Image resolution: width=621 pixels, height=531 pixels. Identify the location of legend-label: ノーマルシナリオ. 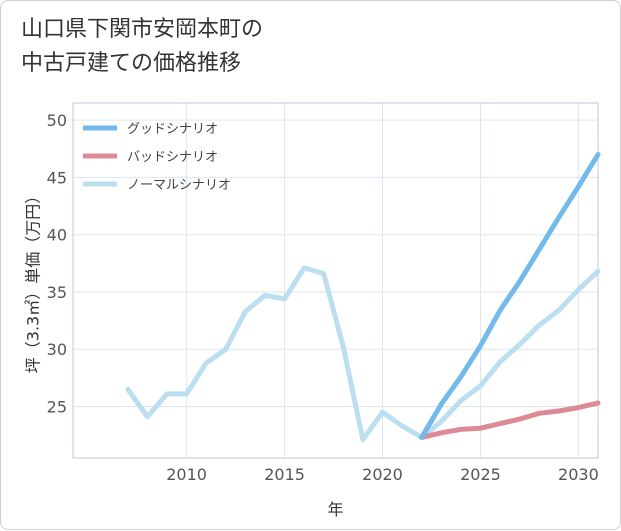
(179, 185).